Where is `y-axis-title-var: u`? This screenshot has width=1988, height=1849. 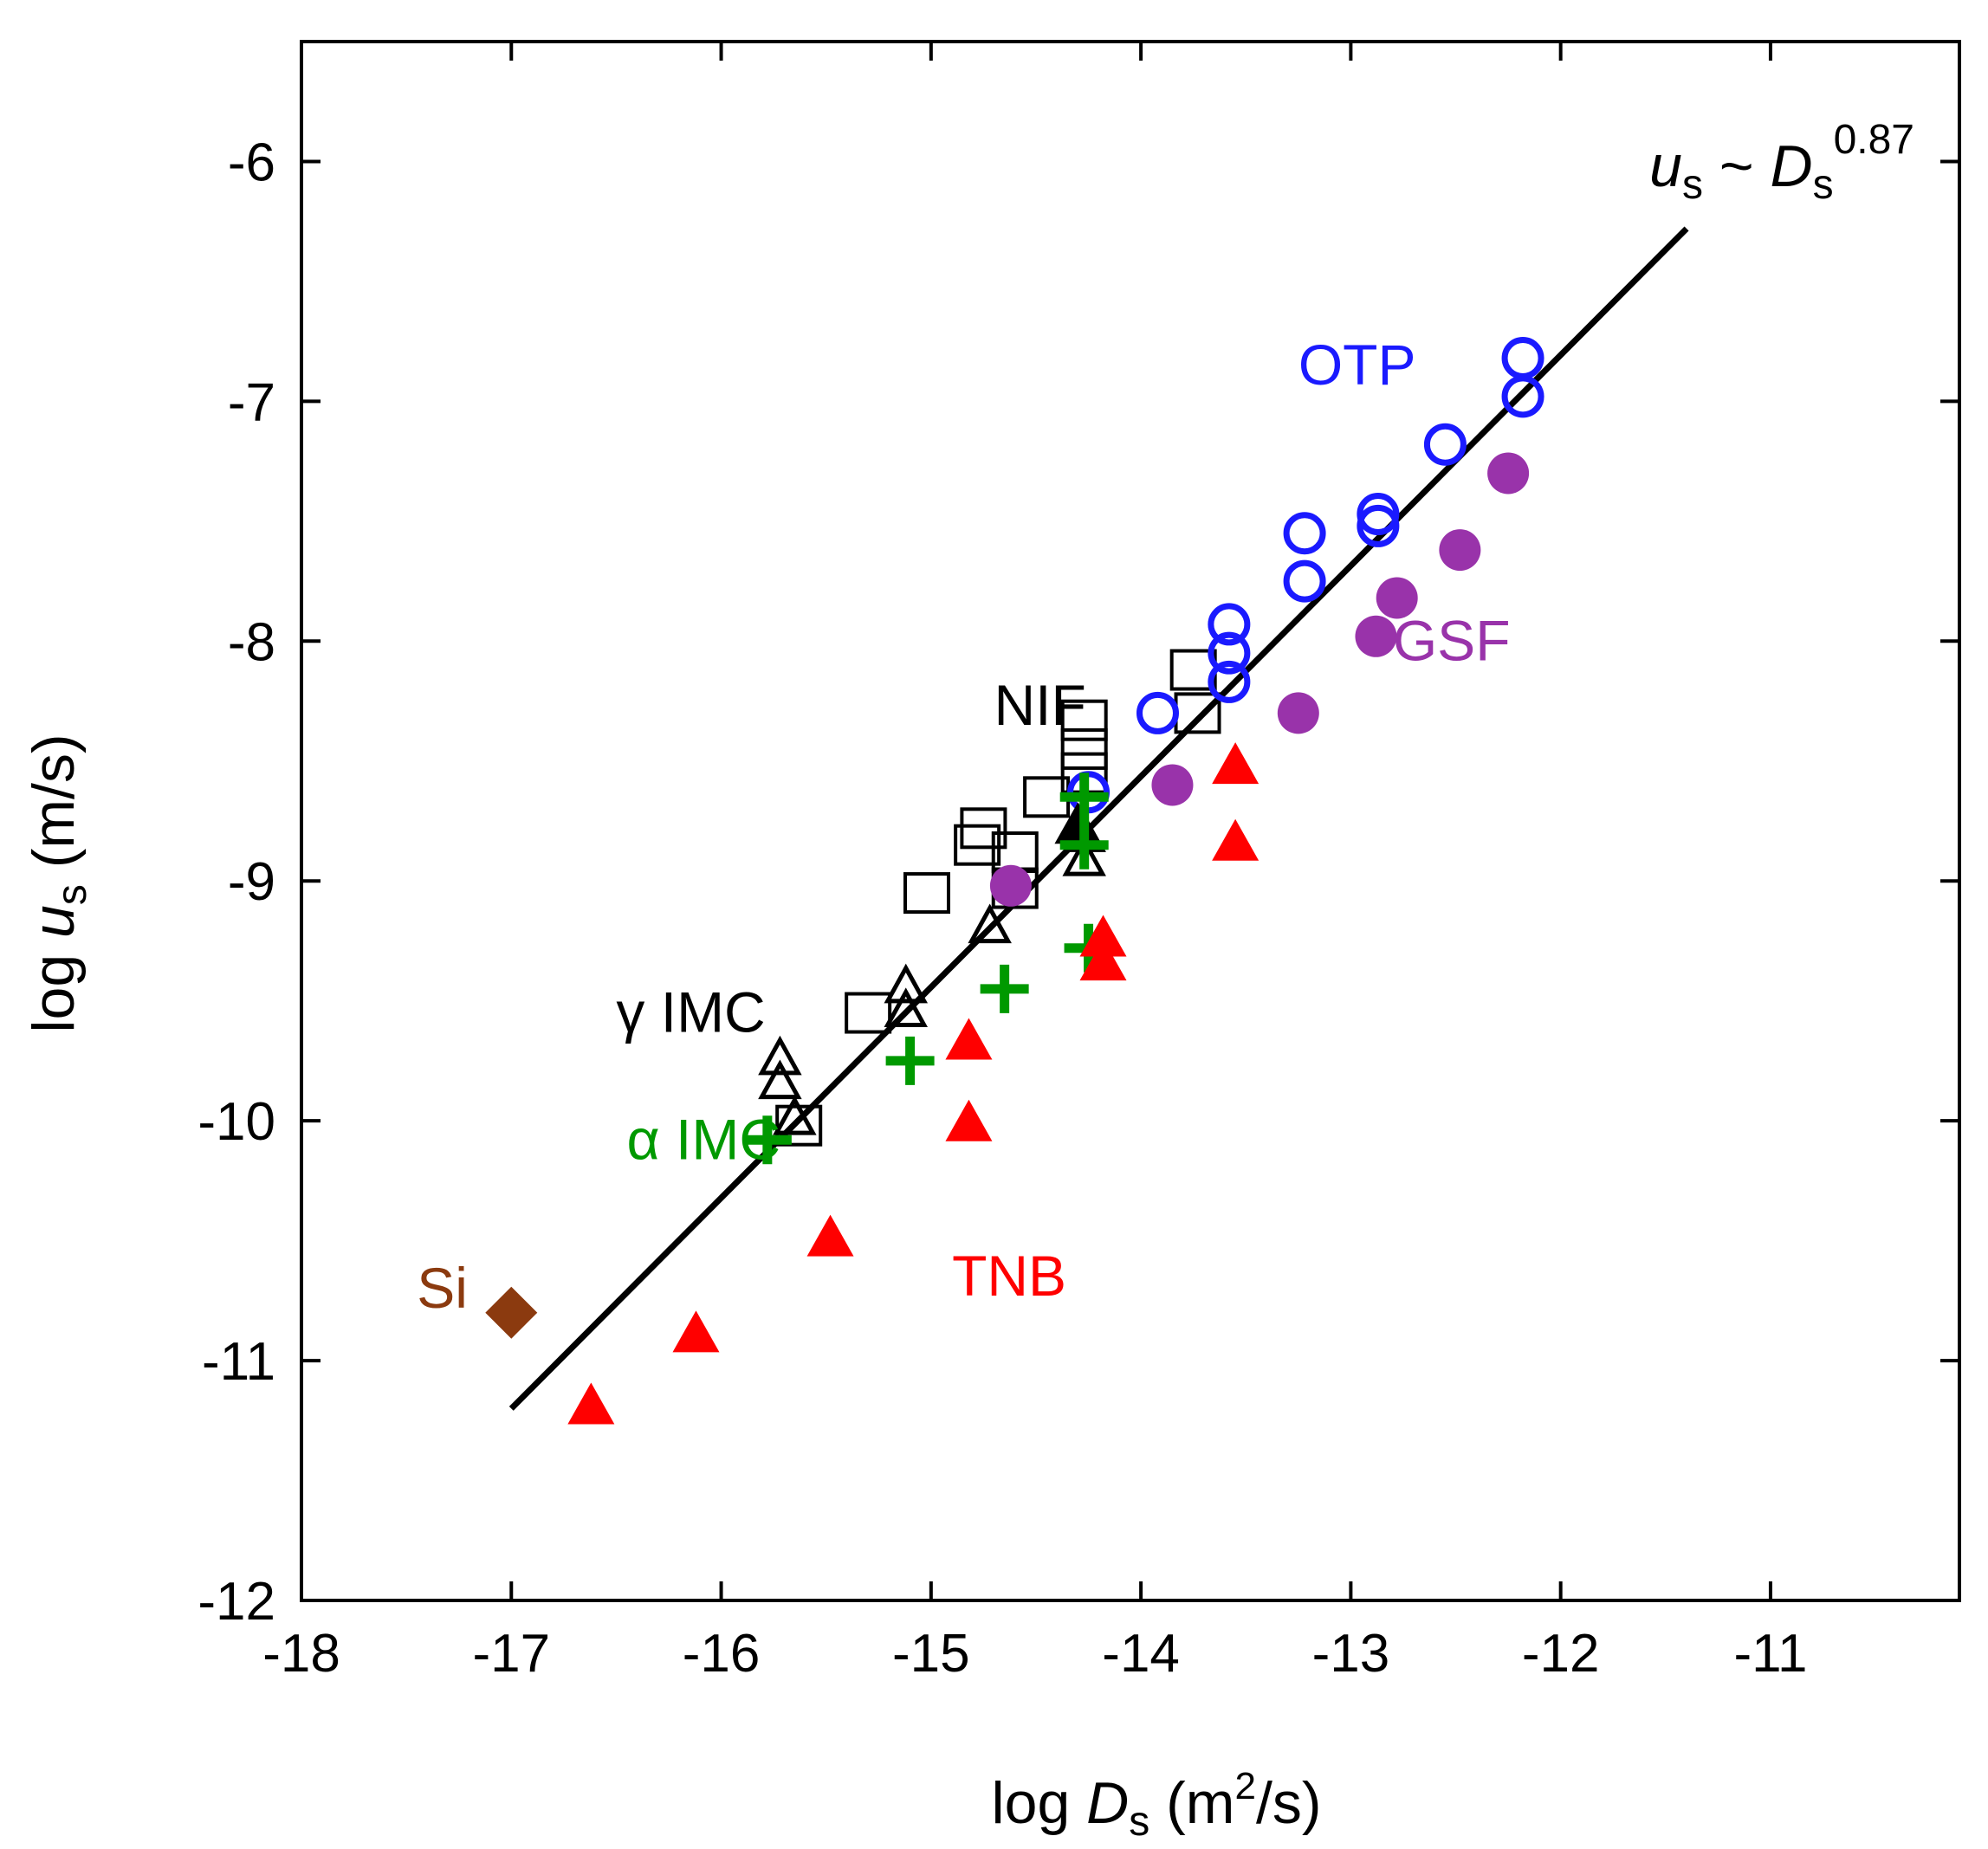 y-axis-title-var: u is located at coordinates (54, 921).